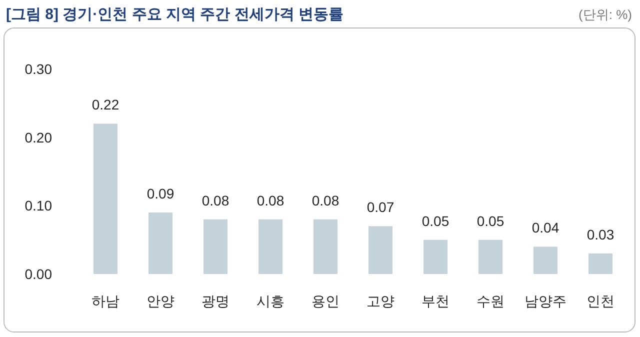 The width and height of the screenshot is (640, 337). I want to click on y-tick-label: 0.10, so click(38, 206).